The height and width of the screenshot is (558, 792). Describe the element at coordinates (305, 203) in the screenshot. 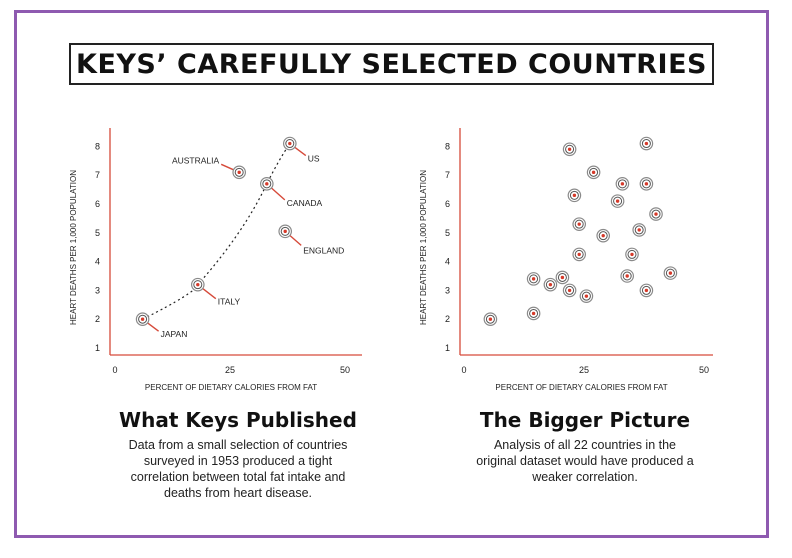

I see `point-label: CANADA` at that location.